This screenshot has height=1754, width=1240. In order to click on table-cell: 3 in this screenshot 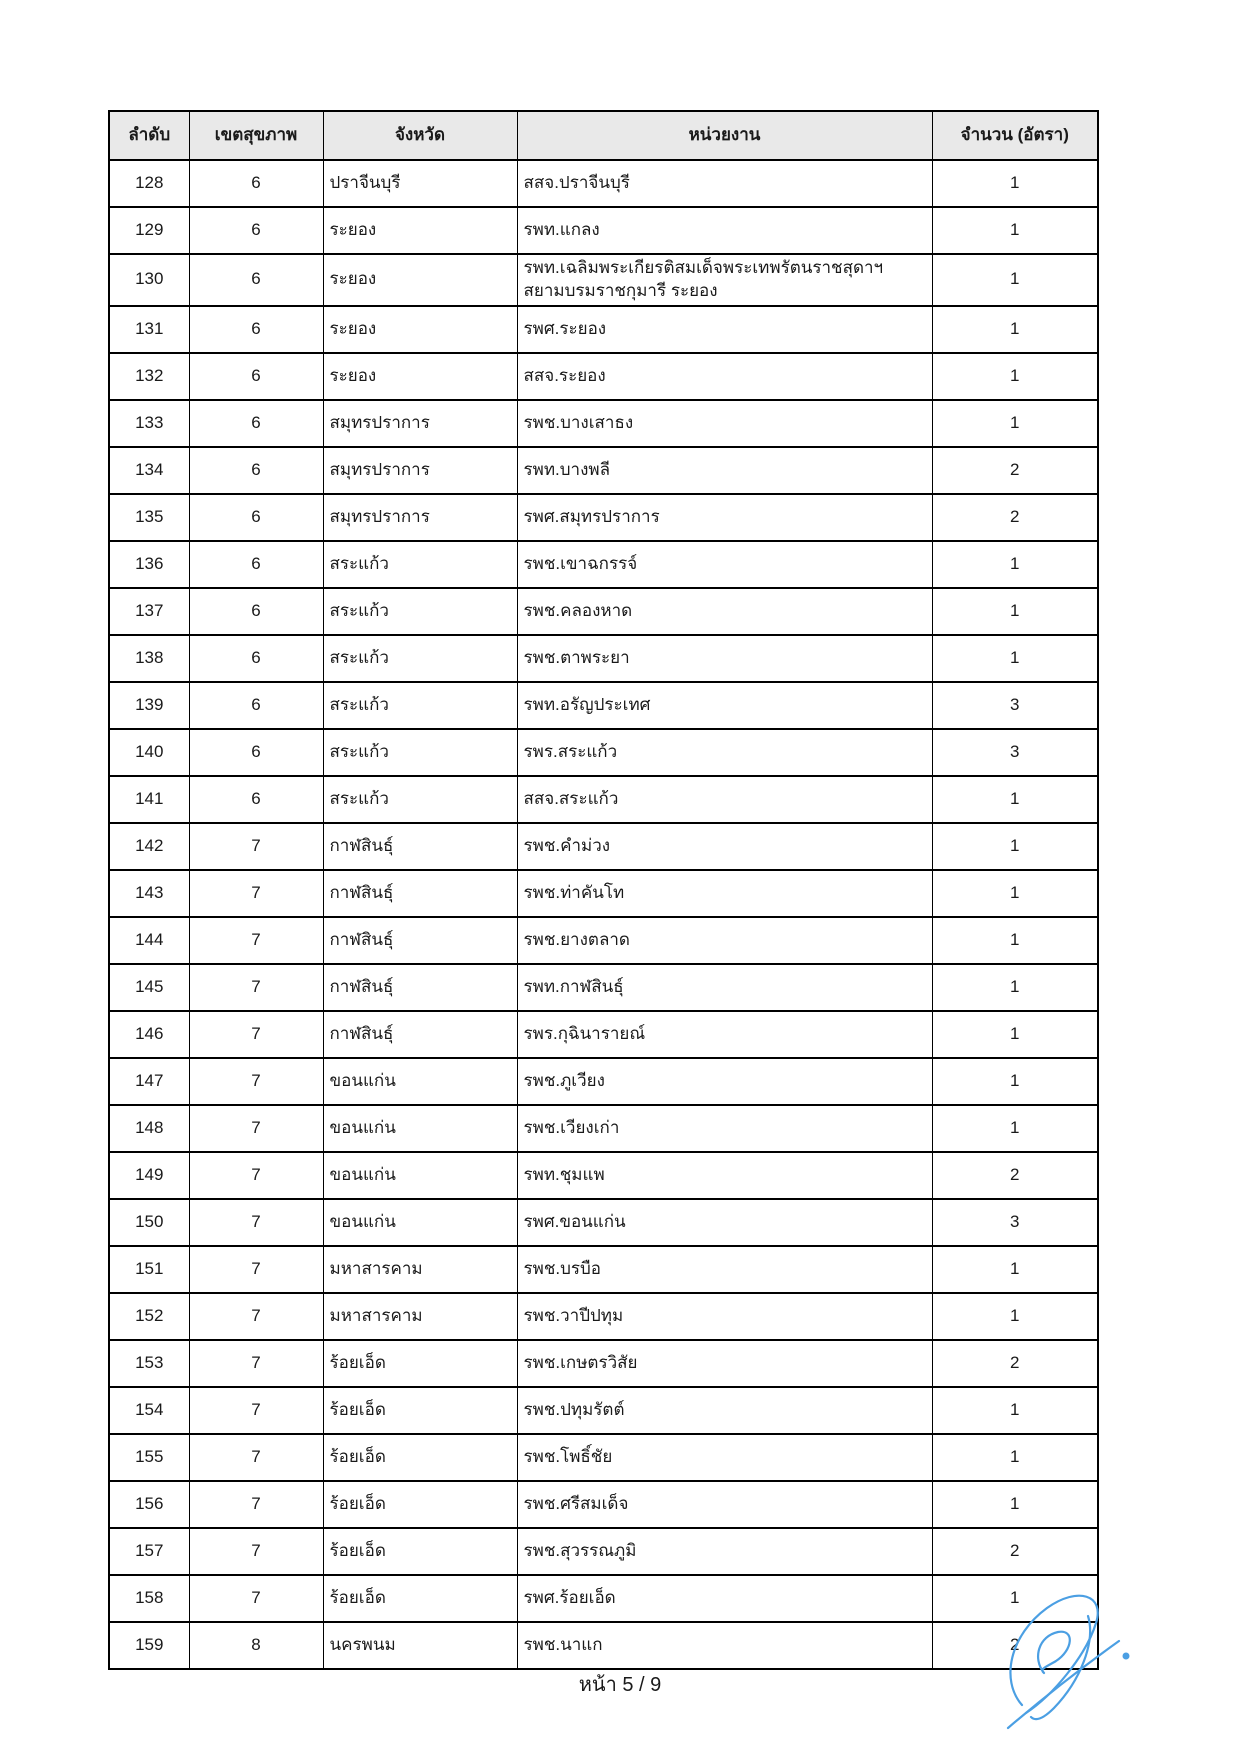, I will do `click(1015, 1222)`.